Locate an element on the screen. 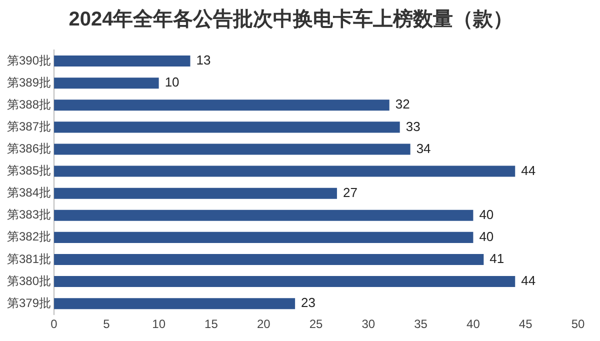  y-tick-label: 第386批 is located at coordinates (29, 149).